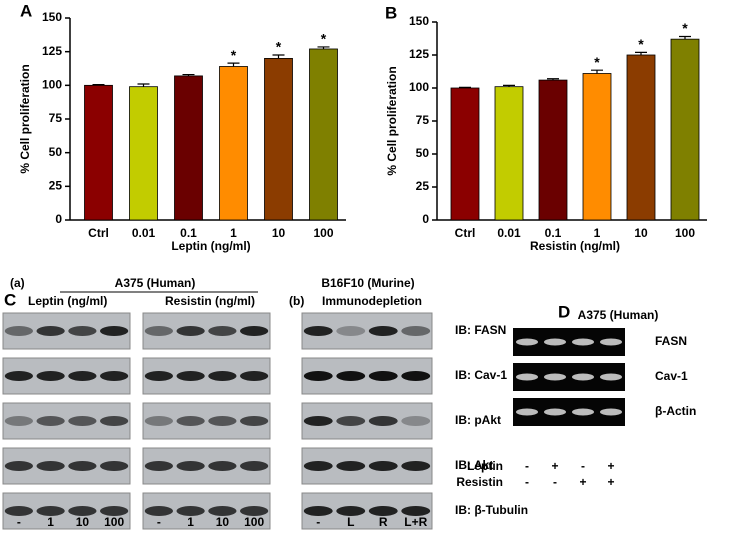  I want to click on blot-label: IB: Cav-1, so click(481, 375).